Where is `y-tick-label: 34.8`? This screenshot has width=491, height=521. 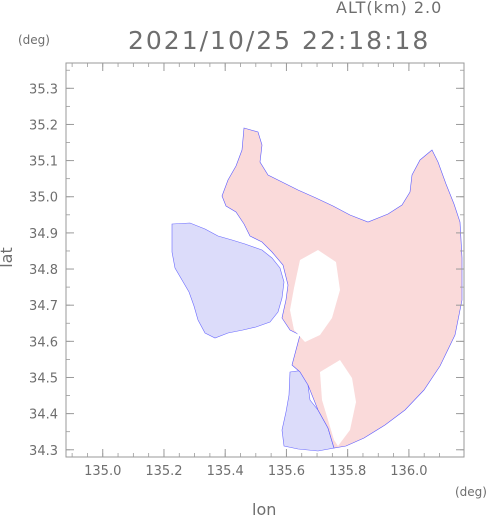
y-tick-label: 34.8 is located at coordinates (43, 270).